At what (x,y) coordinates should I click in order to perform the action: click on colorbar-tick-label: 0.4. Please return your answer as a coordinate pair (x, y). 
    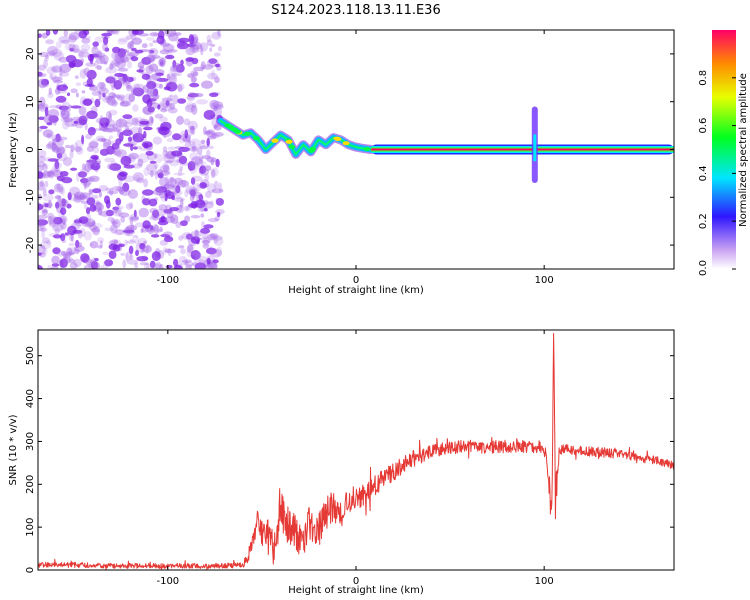
    Looking at the image, I should click on (703, 173).